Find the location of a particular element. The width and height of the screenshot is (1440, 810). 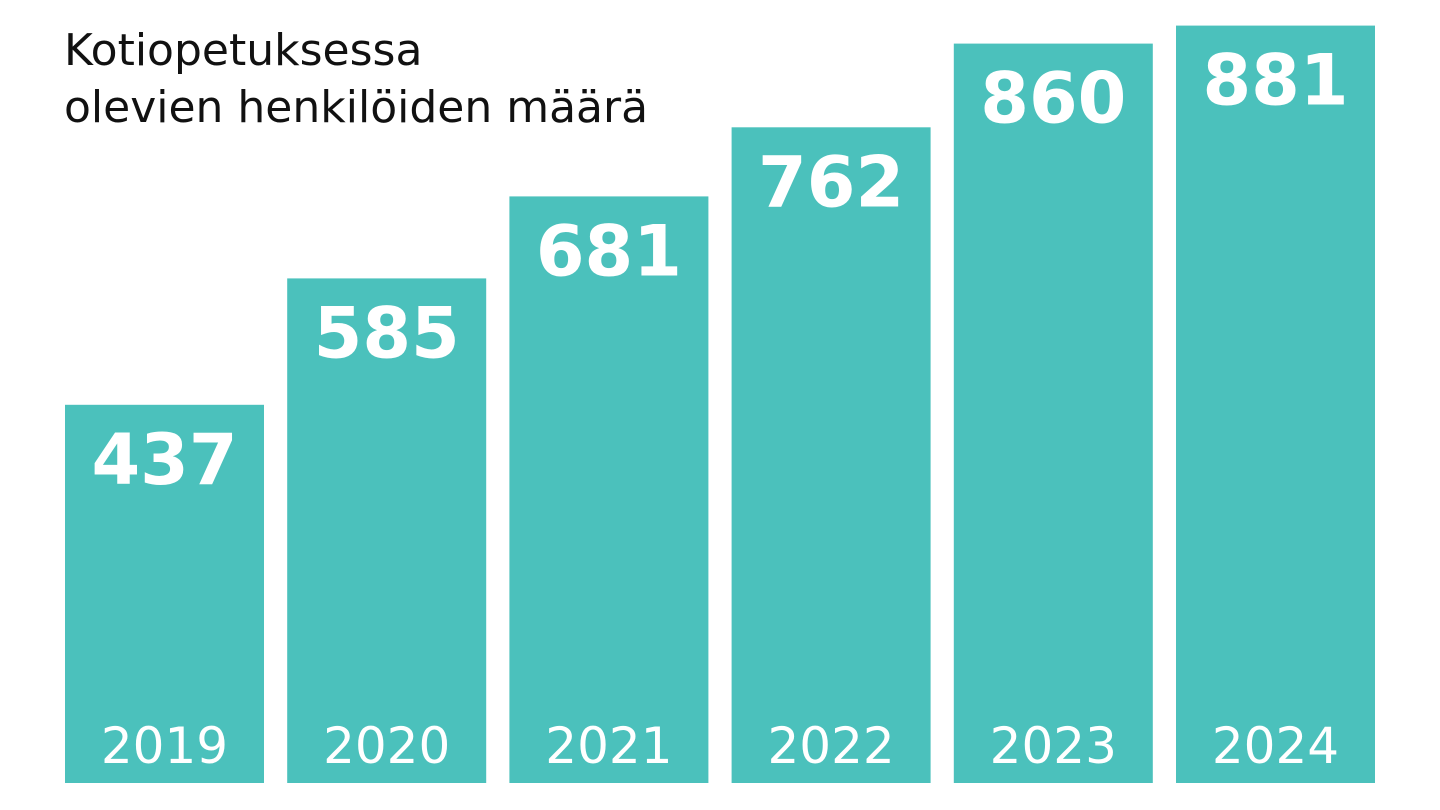

value-label-2021: 681 is located at coordinates (609, 251).